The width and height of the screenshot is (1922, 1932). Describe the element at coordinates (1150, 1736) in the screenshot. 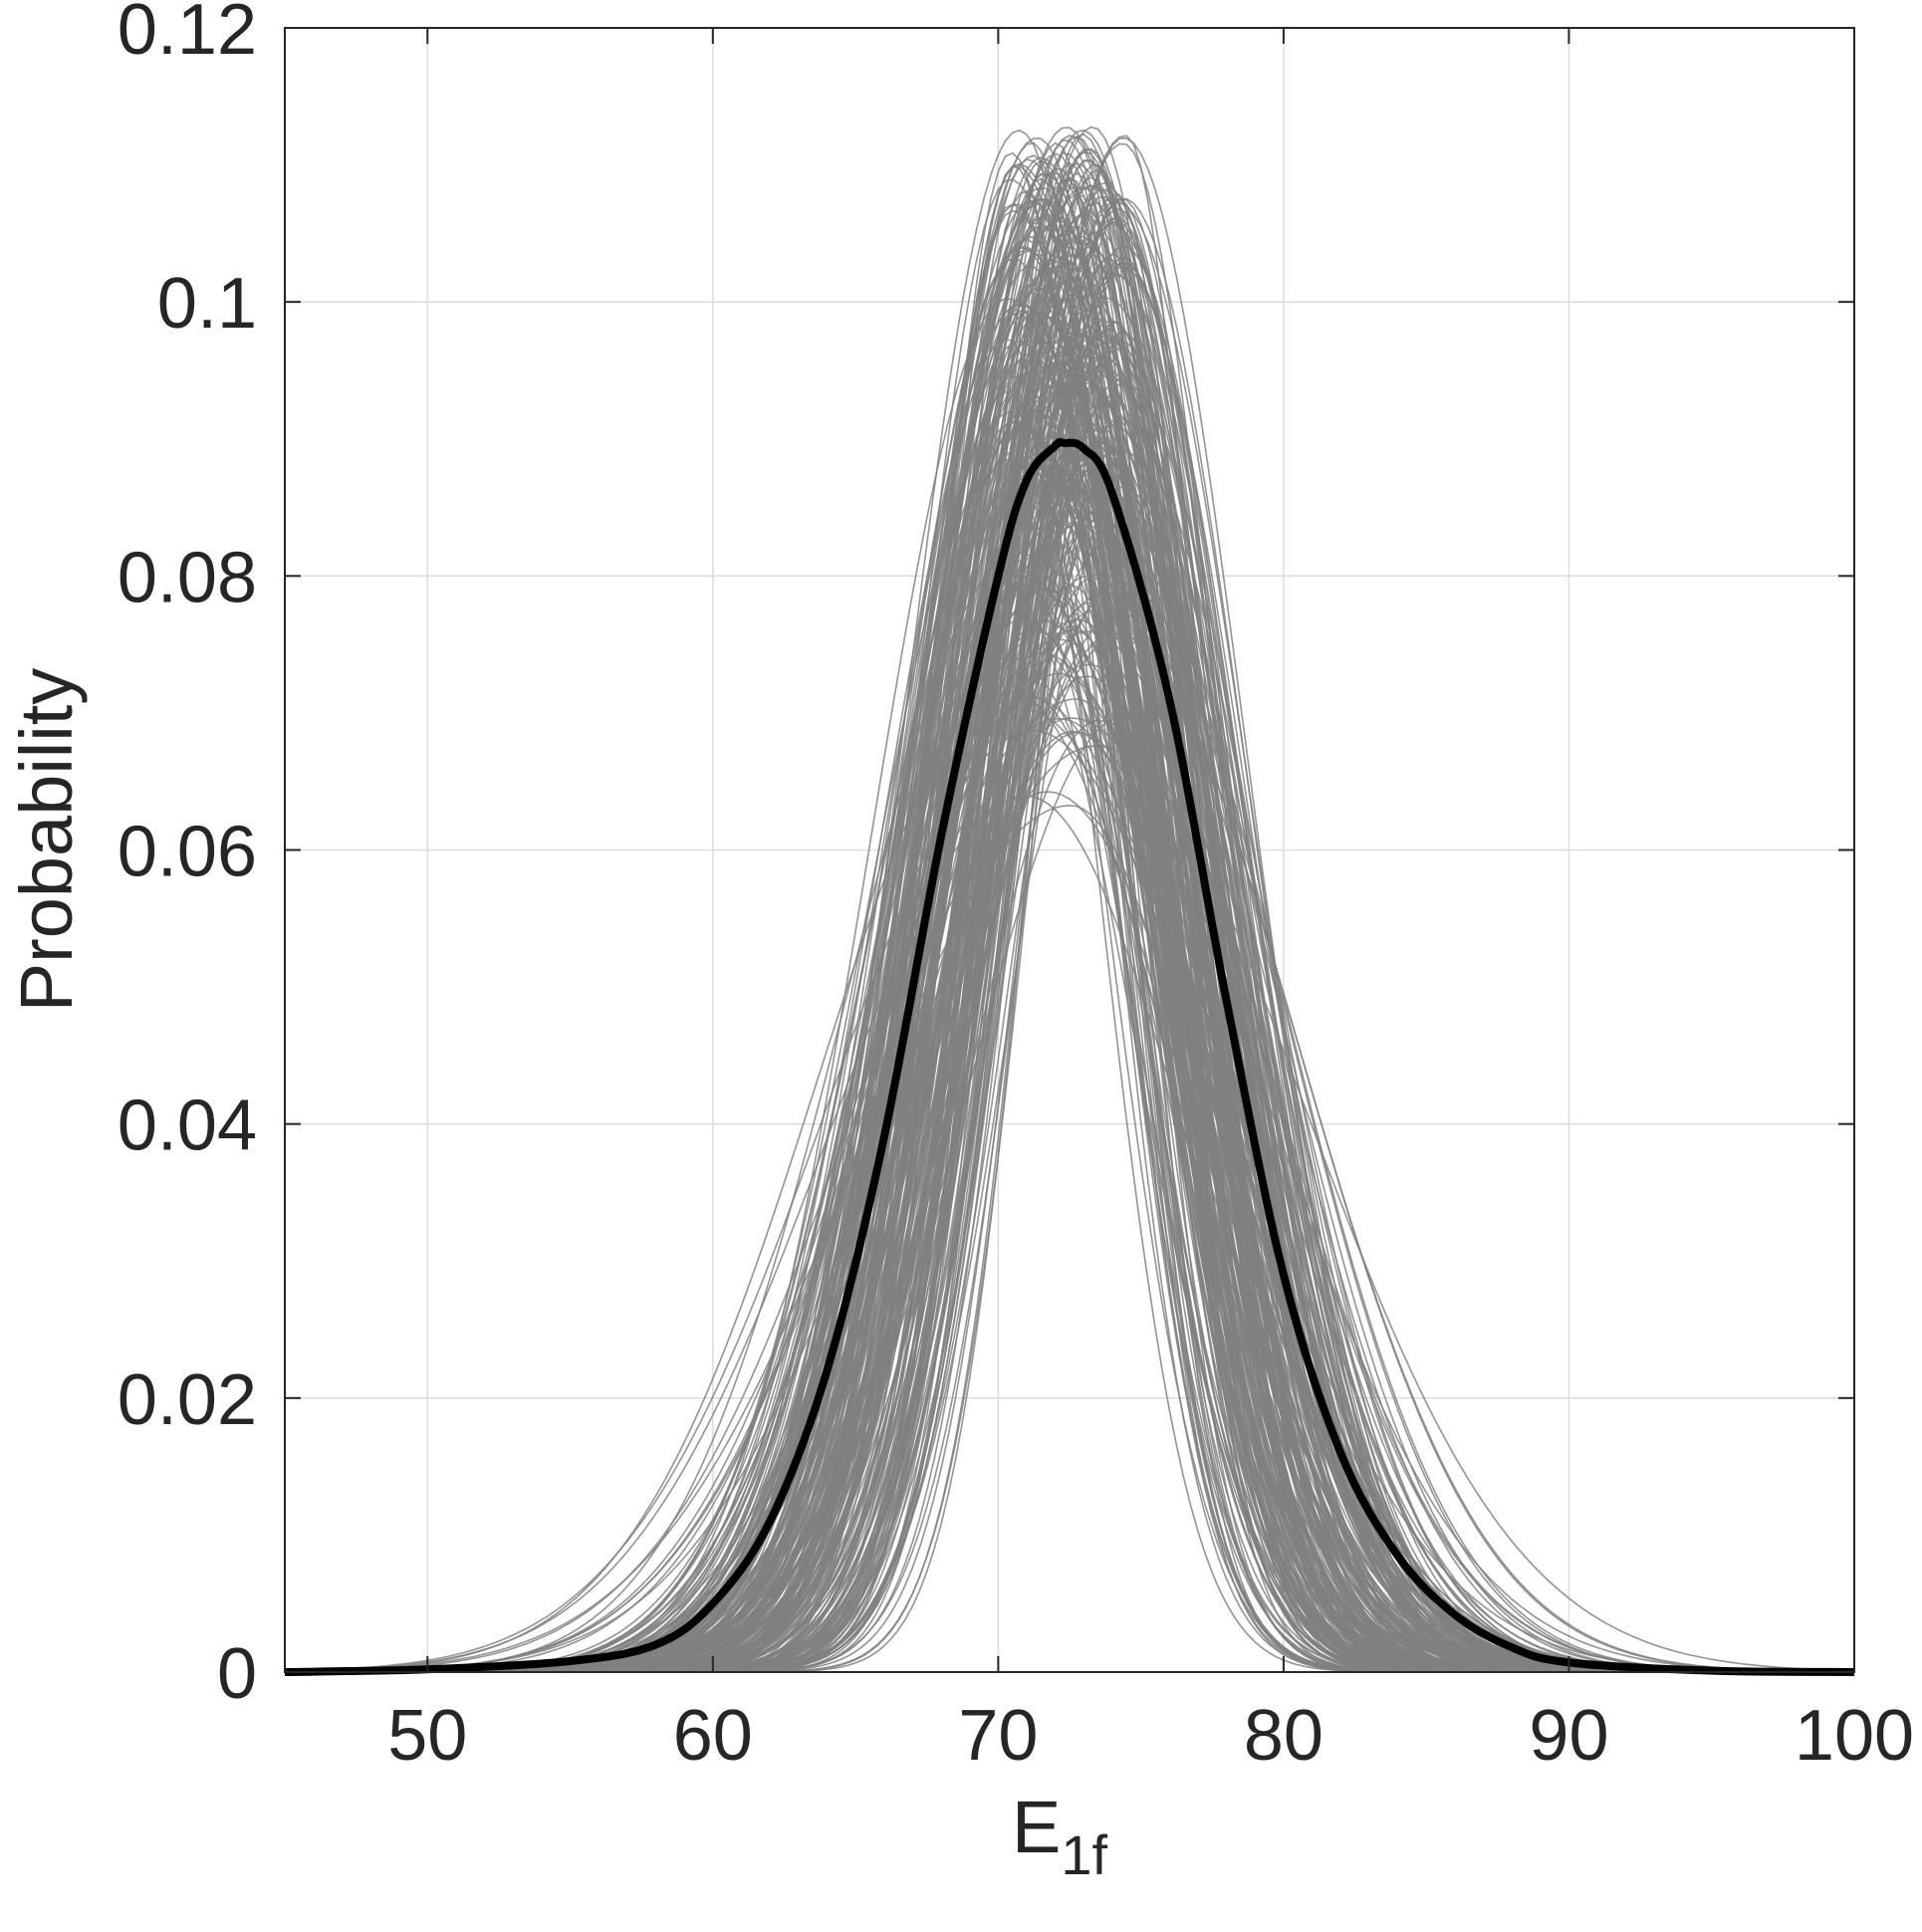

I see `x-tick-labels: 50 60 70 80 90 100` at that location.